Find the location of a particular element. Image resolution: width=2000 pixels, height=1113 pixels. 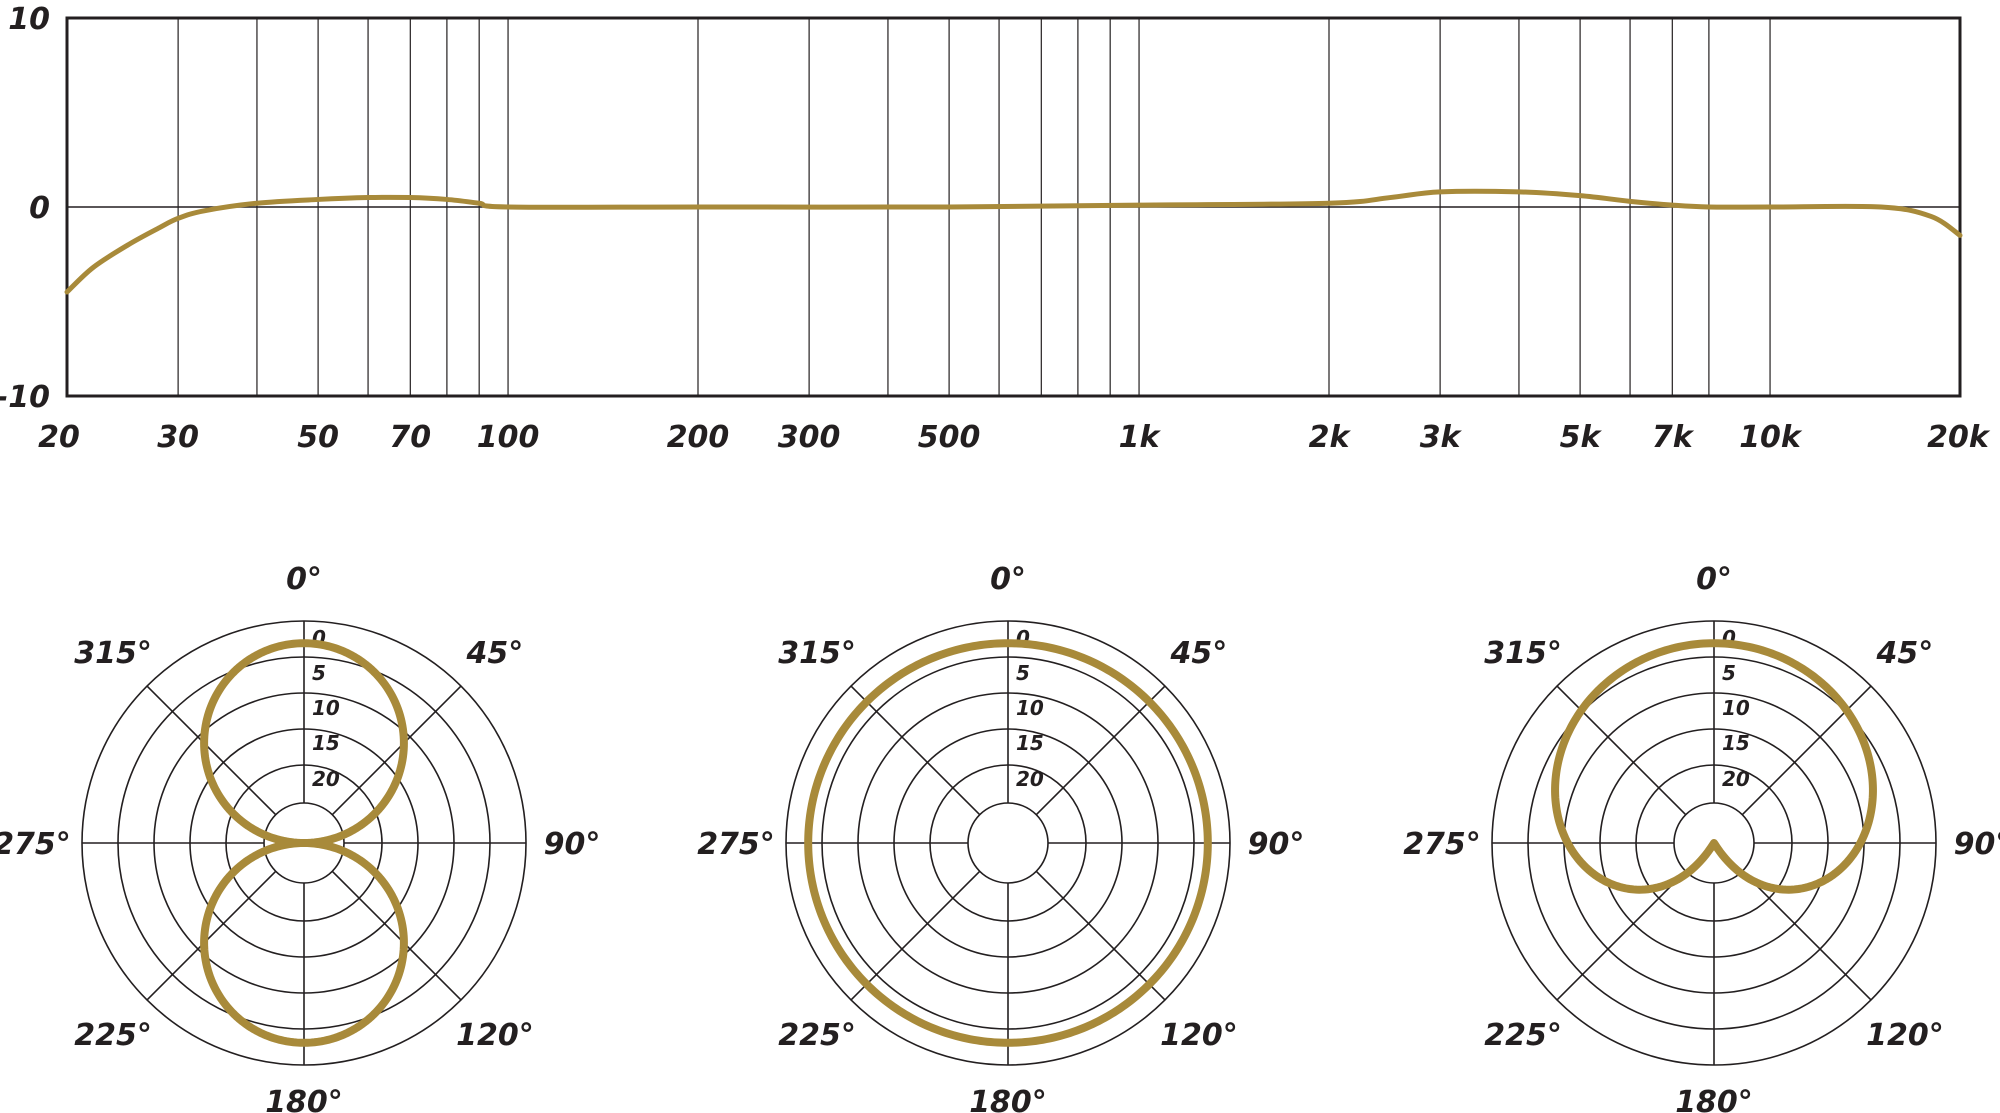

x-tick-label: 30 is located at coordinates (178, 437).